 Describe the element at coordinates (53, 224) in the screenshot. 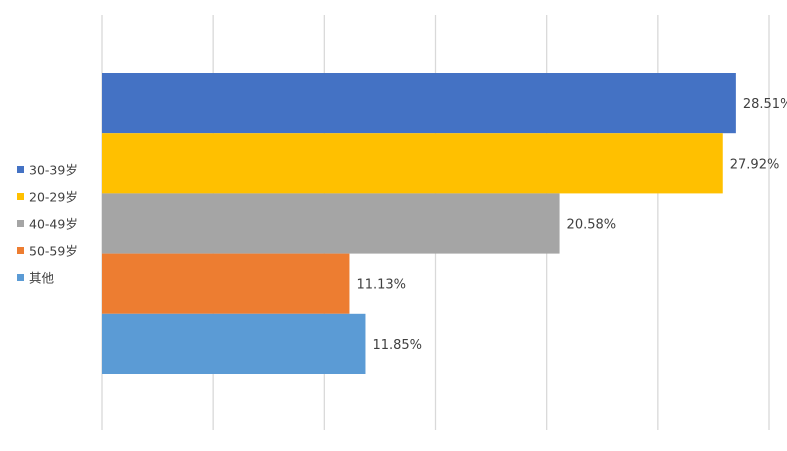

I see `legend-label: 40-49岁` at that location.